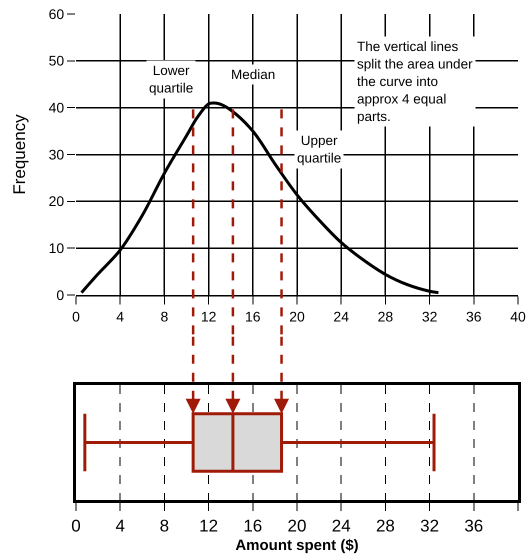 The width and height of the screenshot is (532, 554). What do you see at coordinates (20, 154) in the screenshot?
I see `y-axis-title: Frequency` at bounding box center [20, 154].